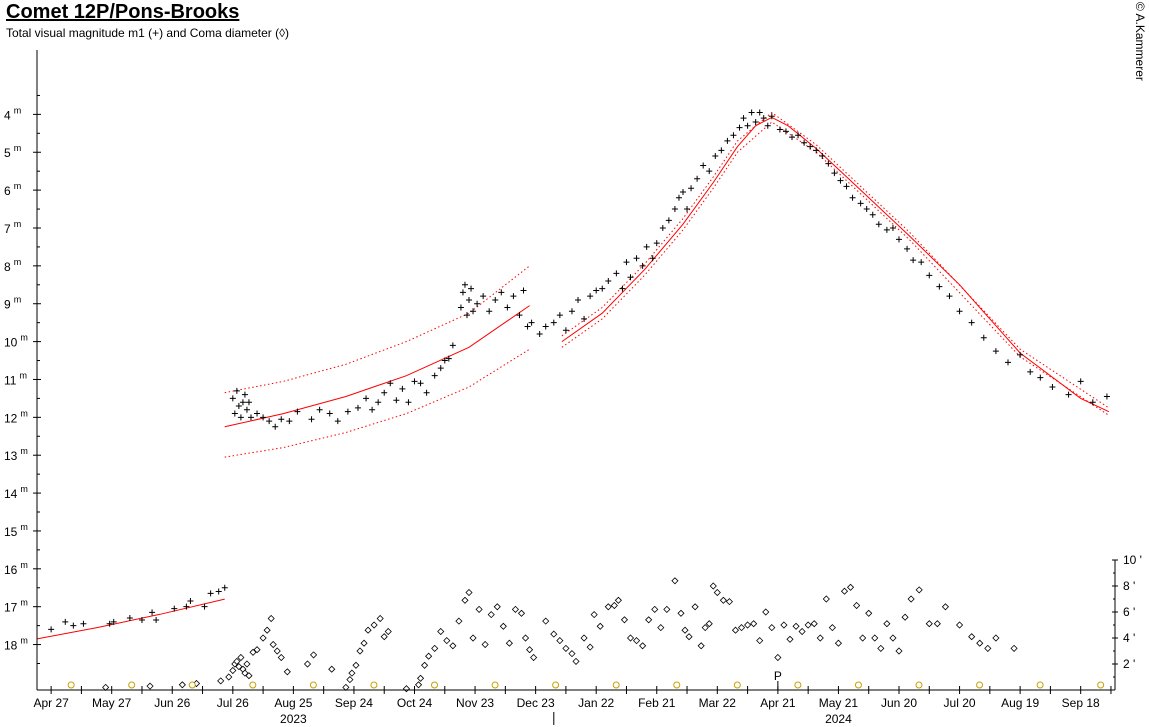 The width and height of the screenshot is (1149, 727). What do you see at coordinates (839, 703) in the screenshot?
I see `x-tick-label: May 21` at bounding box center [839, 703].